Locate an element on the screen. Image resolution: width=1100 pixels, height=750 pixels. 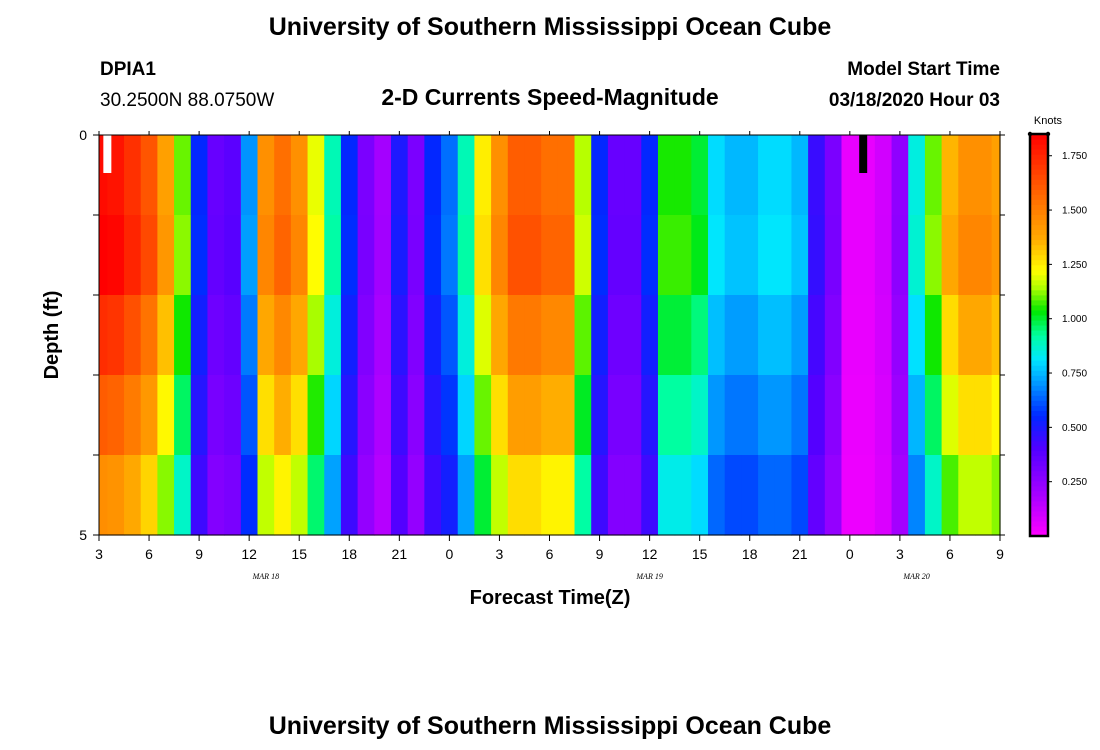
x-tick-label: 12 is located at coordinates (249, 554).